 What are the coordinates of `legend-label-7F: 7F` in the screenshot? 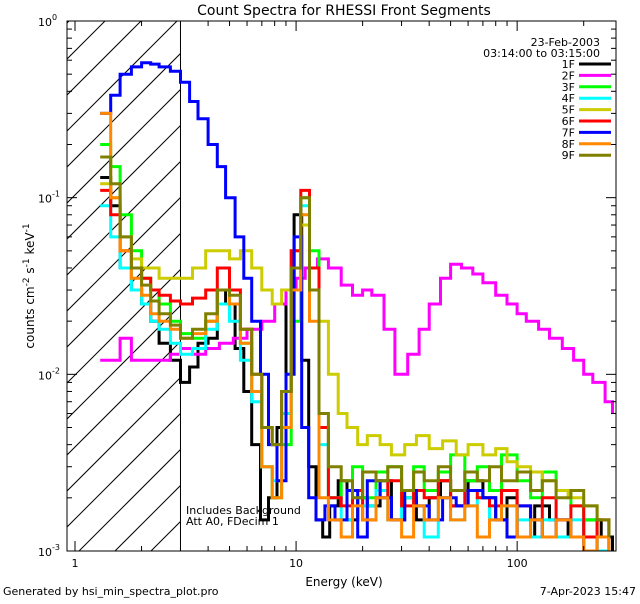 It's located at (568, 132).